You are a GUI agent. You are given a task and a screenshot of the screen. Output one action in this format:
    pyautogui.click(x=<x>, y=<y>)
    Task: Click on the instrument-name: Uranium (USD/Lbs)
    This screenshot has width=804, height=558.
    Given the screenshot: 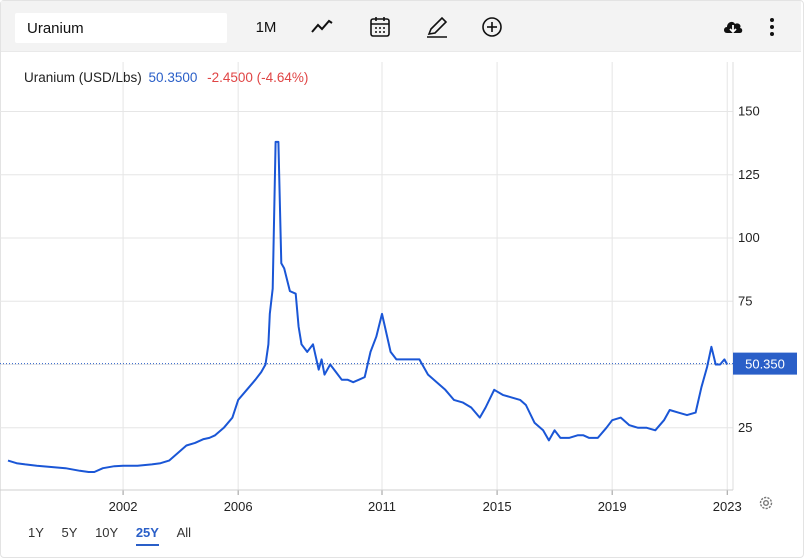 What is the action you would take?
    pyautogui.click(x=83, y=77)
    